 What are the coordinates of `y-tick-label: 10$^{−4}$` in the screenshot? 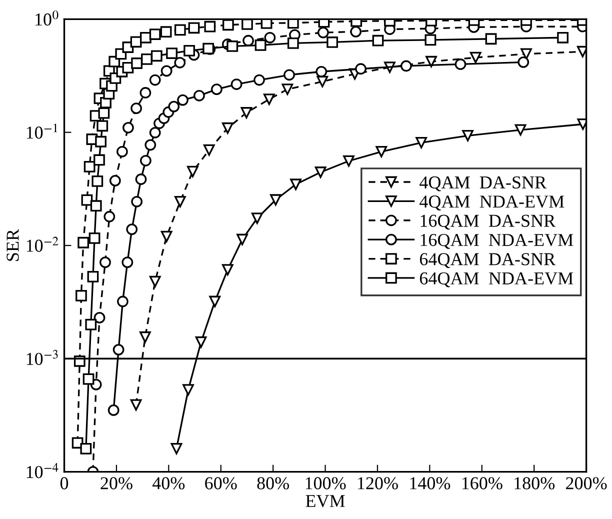 It's located at (42, 470).